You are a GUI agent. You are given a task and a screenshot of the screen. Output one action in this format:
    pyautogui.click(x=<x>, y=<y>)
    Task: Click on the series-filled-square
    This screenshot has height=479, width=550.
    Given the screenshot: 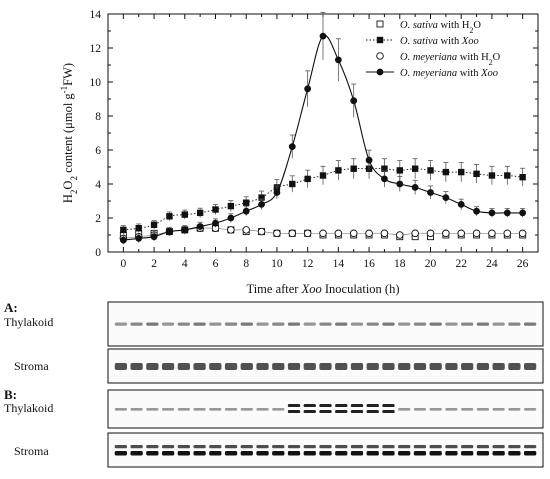 What is the action you would take?
    pyautogui.click(x=323, y=196)
    